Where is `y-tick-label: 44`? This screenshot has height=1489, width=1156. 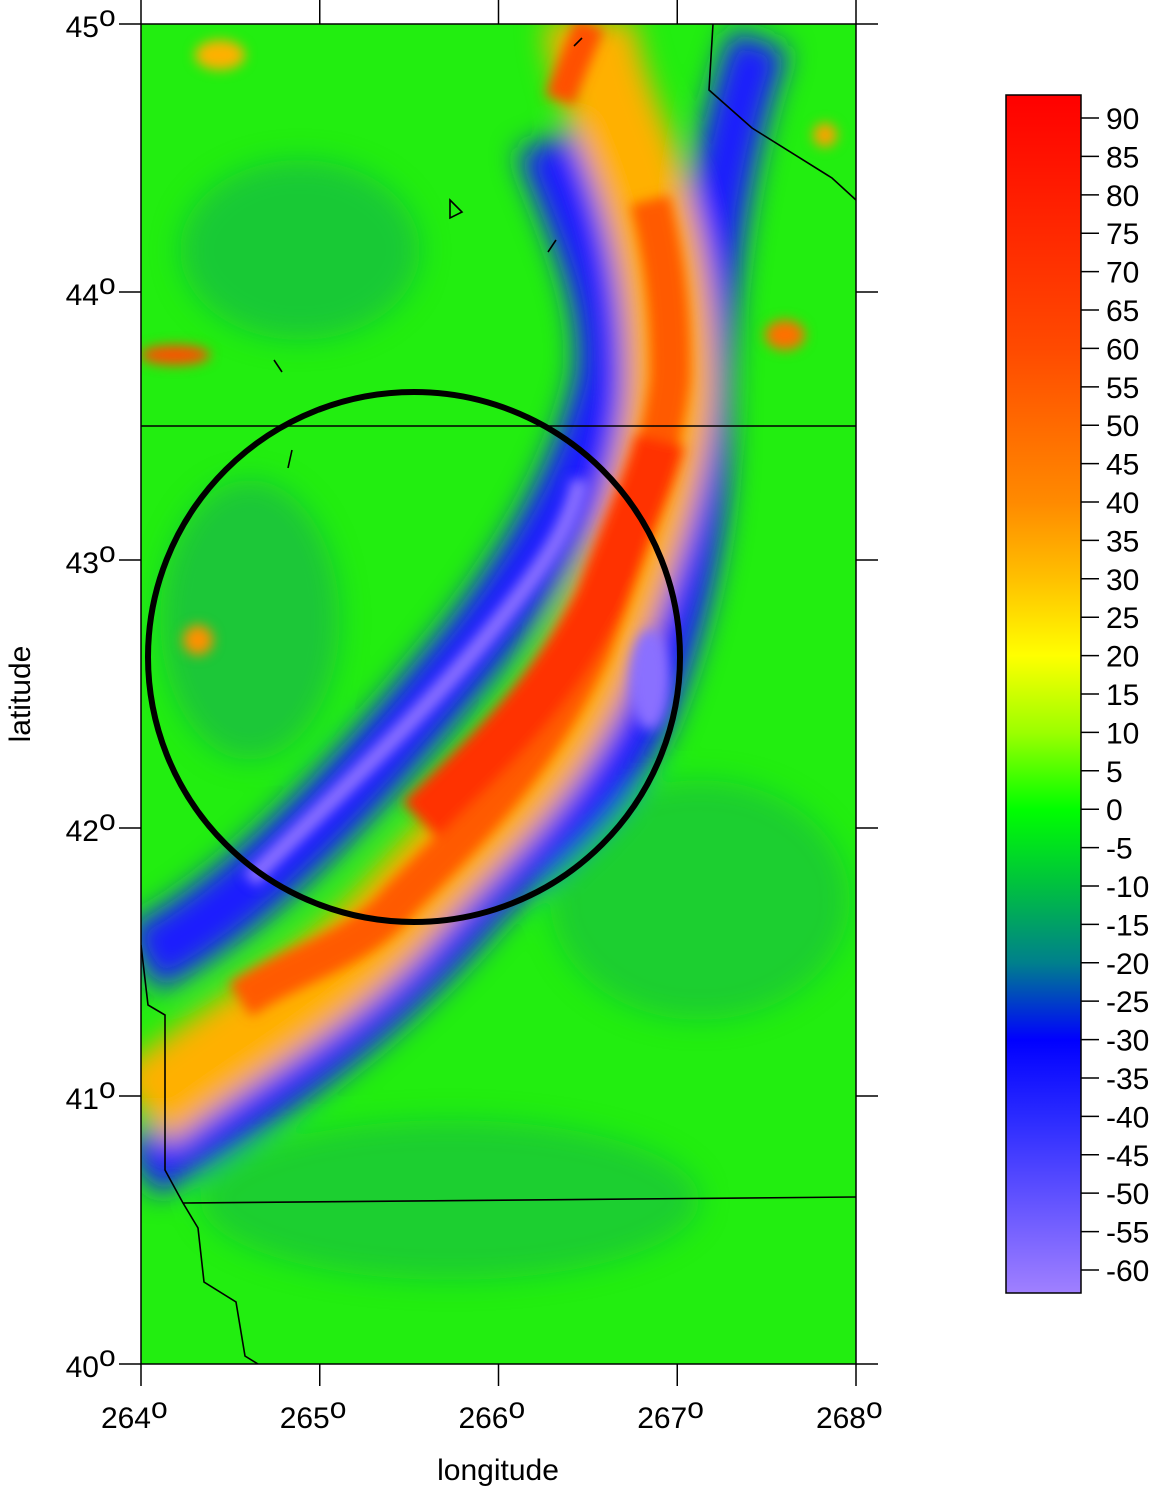
y-tick-label: 44 is located at coordinates (82, 295).